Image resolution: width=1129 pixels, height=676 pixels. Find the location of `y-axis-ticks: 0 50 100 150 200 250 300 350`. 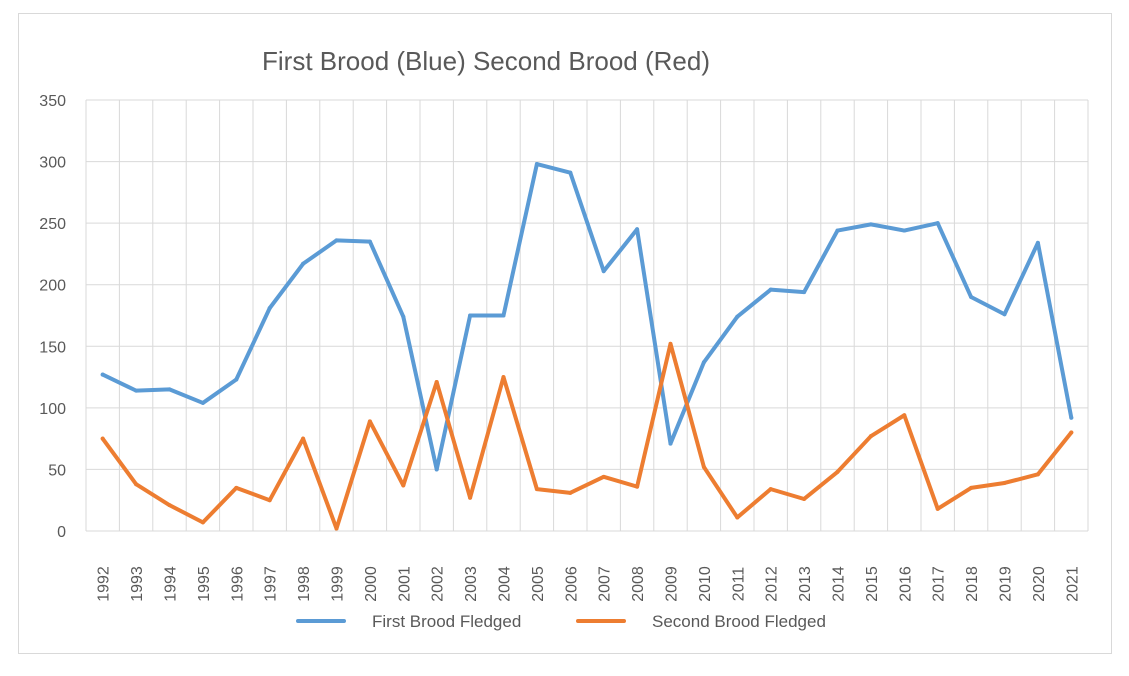

y-axis-ticks: 0 50 100 150 200 250 300 350 is located at coordinates (52, 317).